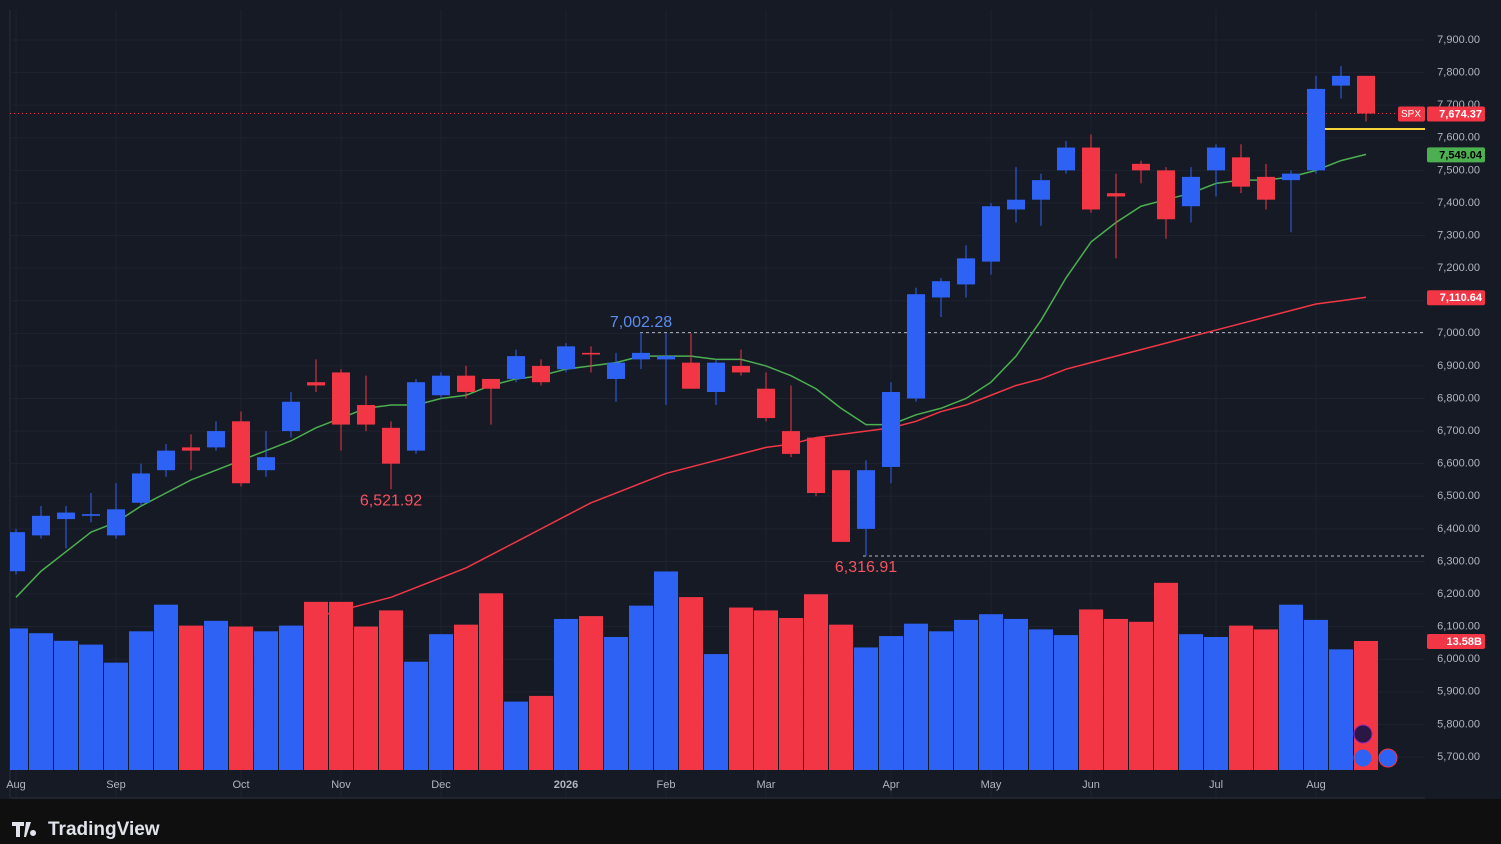 Image resolution: width=1501 pixels, height=844 pixels. Describe the element at coordinates (1458, 594) in the screenshot. I see `y-tick-label: 6,200.00` at that location.